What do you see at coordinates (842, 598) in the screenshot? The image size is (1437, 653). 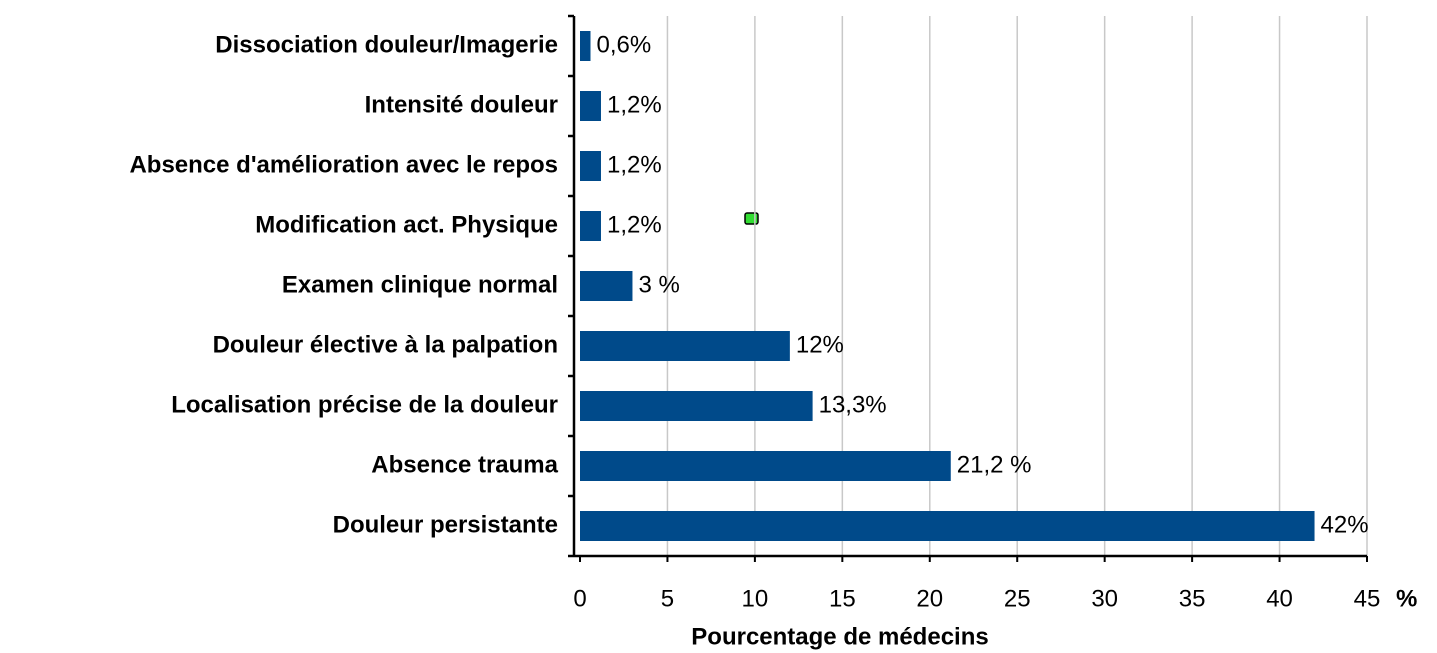 I see `x-tick-label: 15` at bounding box center [842, 598].